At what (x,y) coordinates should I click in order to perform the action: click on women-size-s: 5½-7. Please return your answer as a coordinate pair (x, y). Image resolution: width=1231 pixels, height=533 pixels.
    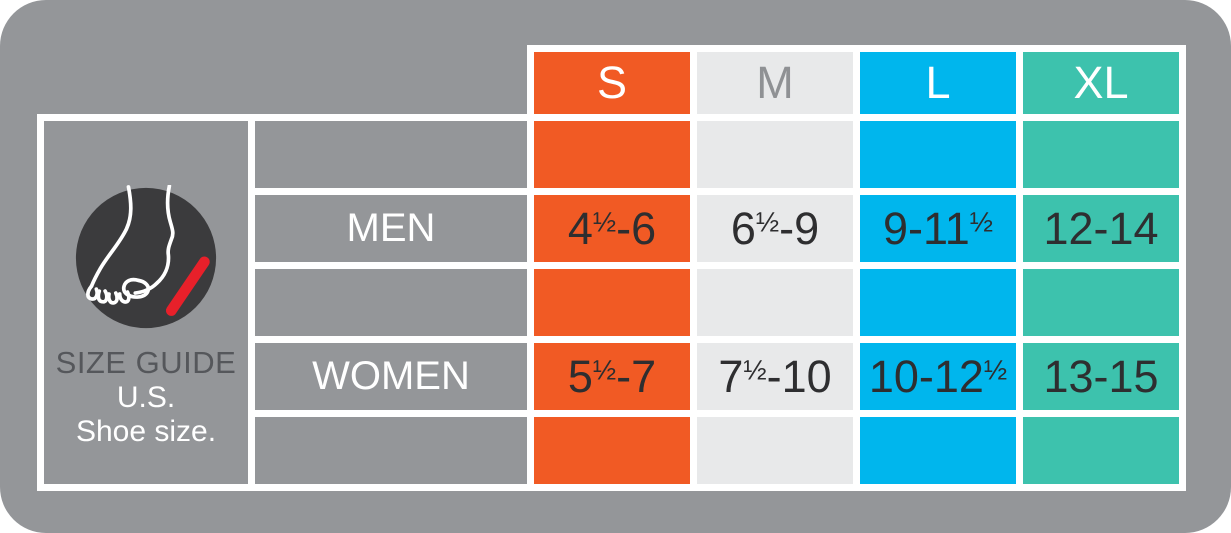
    Looking at the image, I should click on (612, 376).